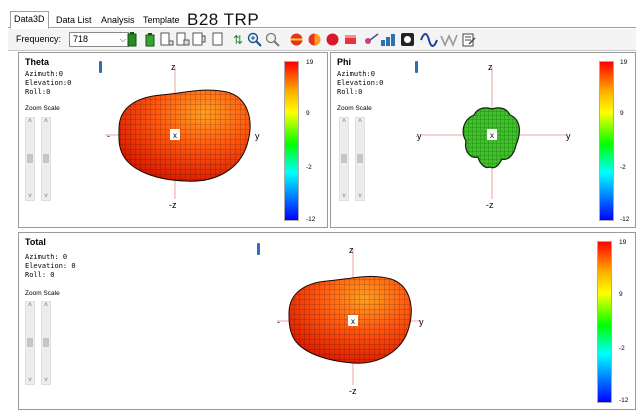 Image resolution: width=642 pixels, height=416 pixels. I want to click on frequency-label: Frequency:, so click(39, 39).